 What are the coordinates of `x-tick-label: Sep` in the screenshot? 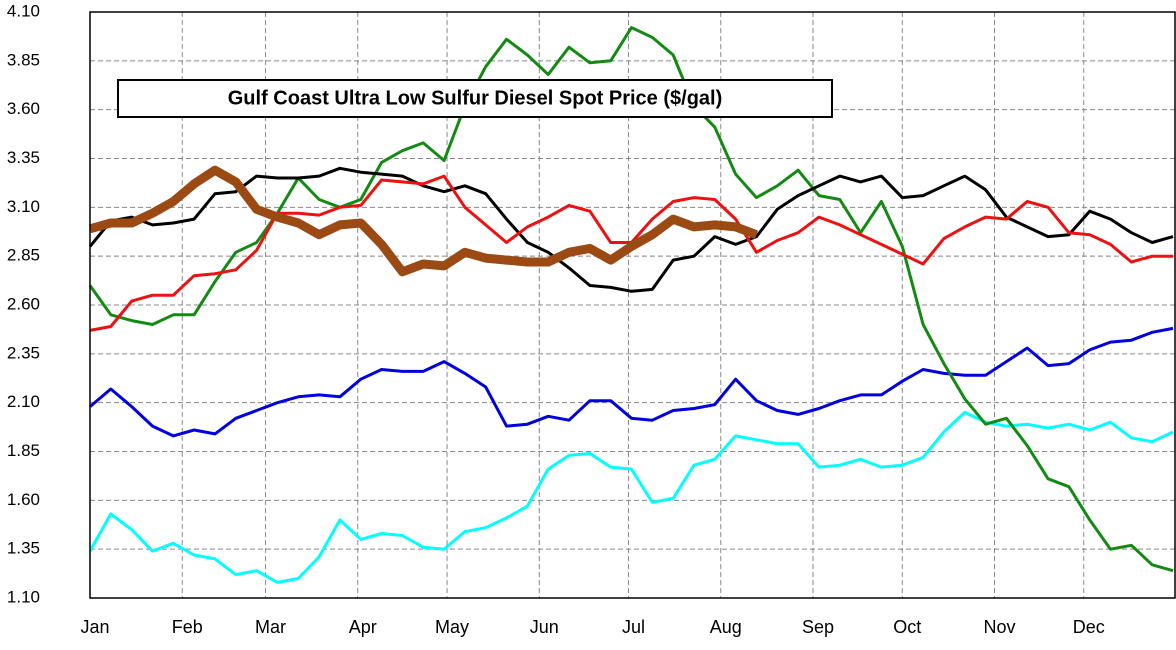 It's located at (818, 627).